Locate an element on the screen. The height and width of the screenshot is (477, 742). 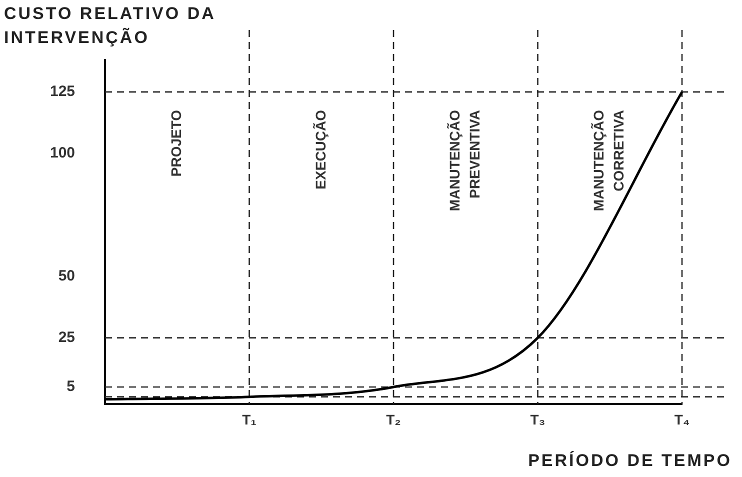
y-tick-label: 25 is located at coordinates (67, 337).